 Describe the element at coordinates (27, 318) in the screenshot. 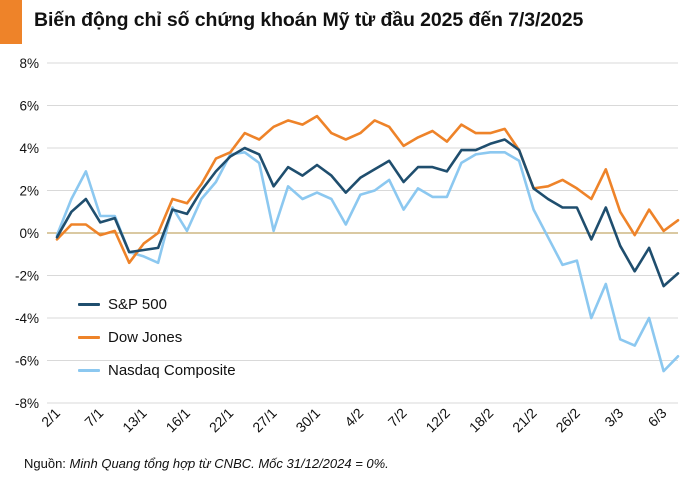

I see `y-tick-label: -4%` at that location.